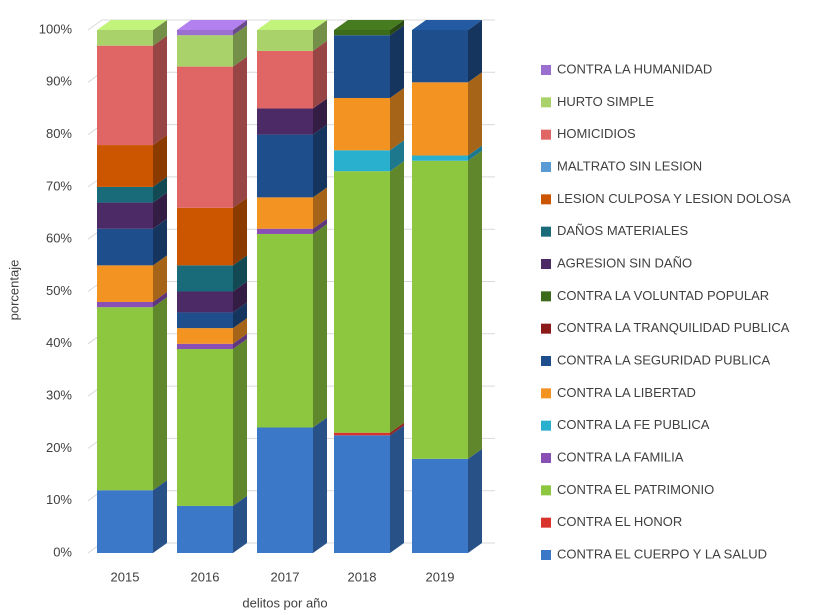 Image resolution: width=814 pixels, height=615 pixels. Describe the element at coordinates (95, 25) in the screenshot. I see `grid-line-side` at that location.